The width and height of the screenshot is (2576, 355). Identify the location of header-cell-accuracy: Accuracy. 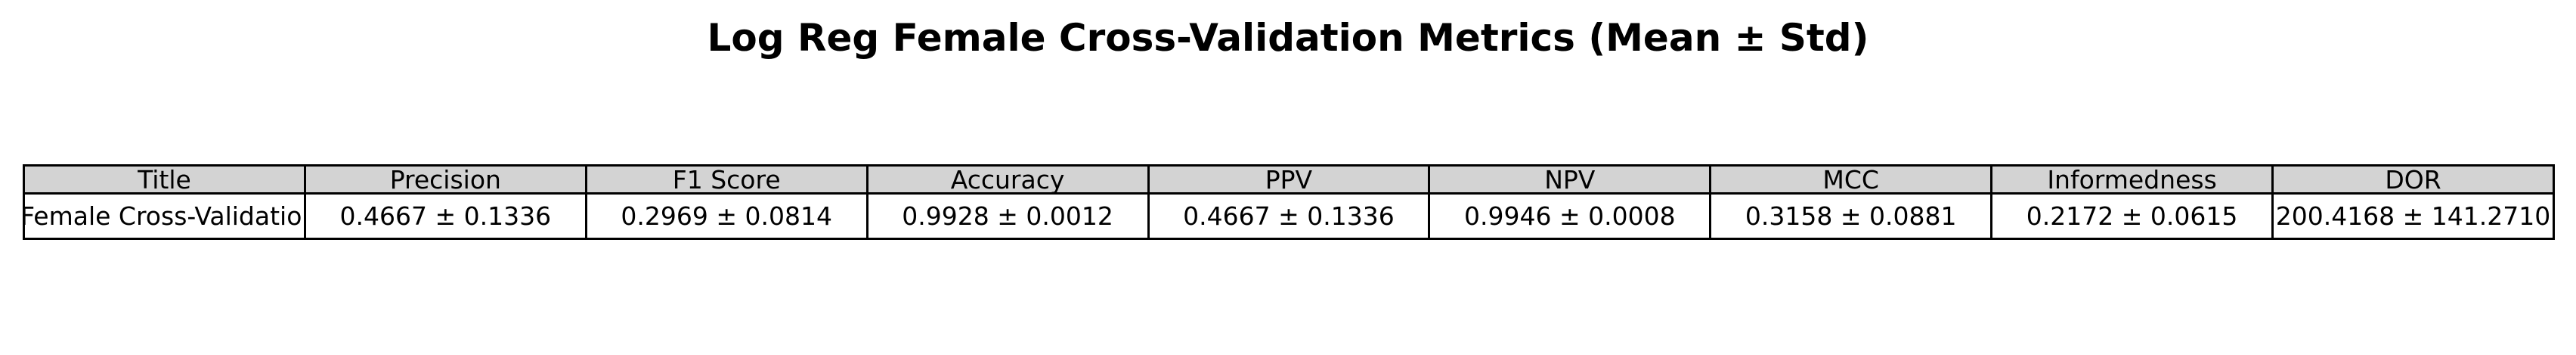
(1007, 179).